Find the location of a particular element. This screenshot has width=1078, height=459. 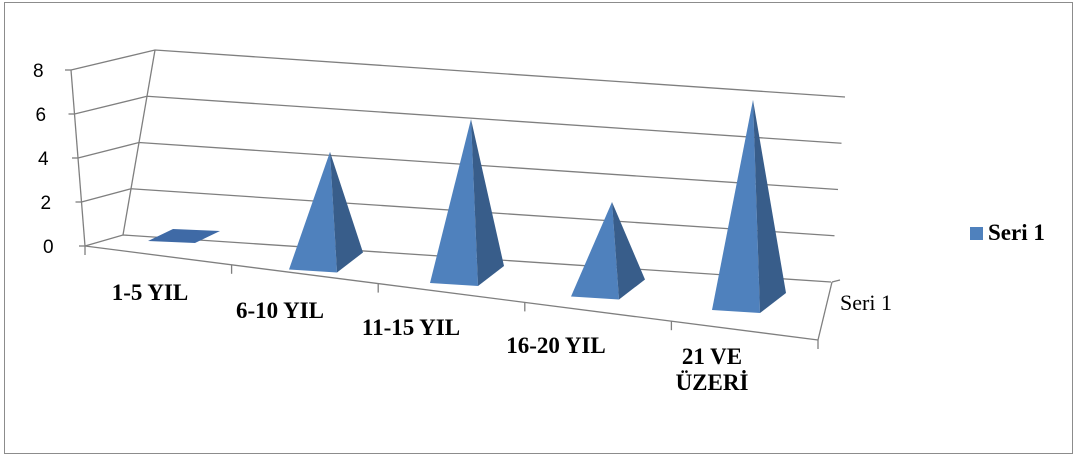

pyramid-bar-flat is located at coordinates (184, 236).